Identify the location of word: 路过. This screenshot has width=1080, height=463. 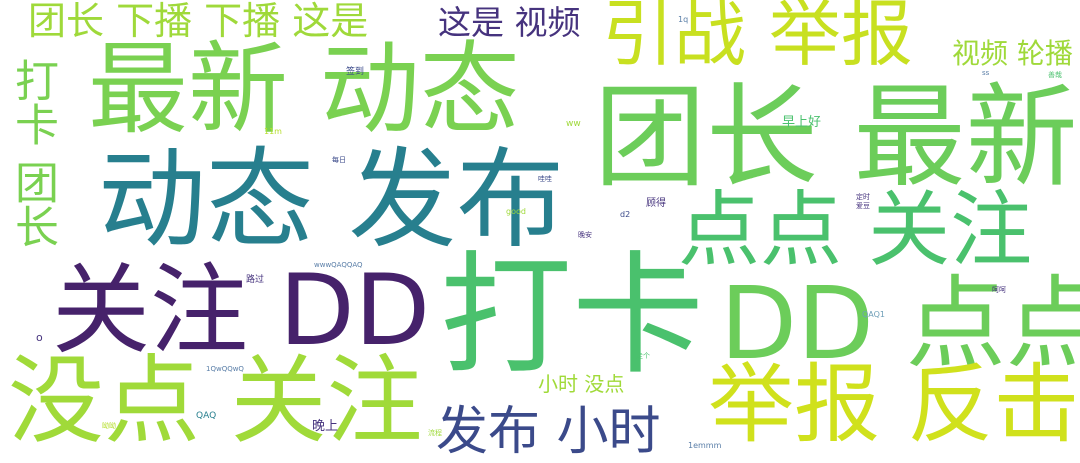
(255, 280).